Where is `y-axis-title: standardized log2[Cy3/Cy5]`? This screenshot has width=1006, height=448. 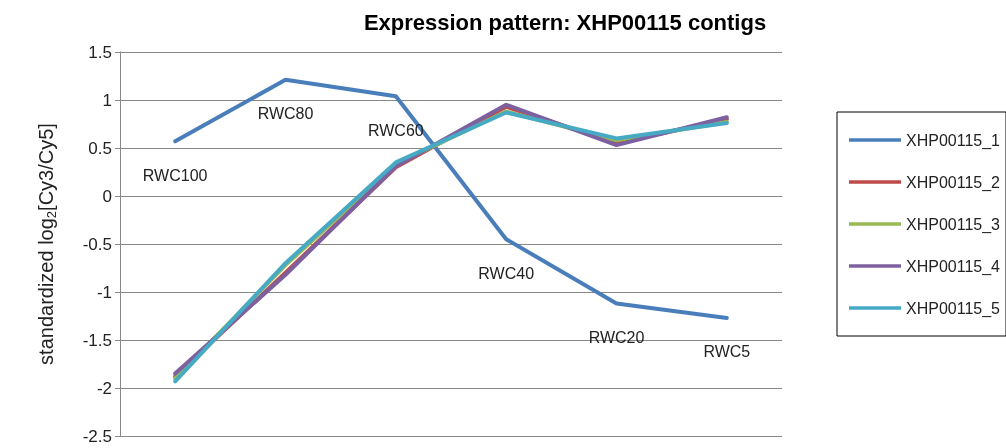 y-axis-title: standardized log2[Cy3/Cy5] is located at coordinates (46, 244).